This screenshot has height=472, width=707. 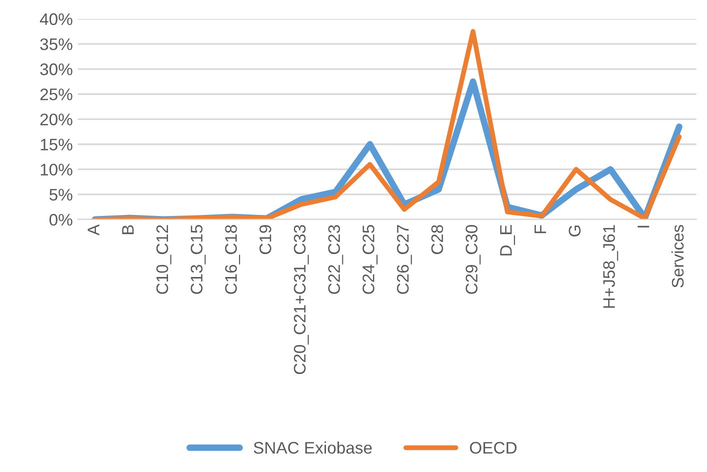 What do you see at coordinates (60, 194) in the screenshot?
I see `y-tick-label: 5%` at bounding box center [60, 194].